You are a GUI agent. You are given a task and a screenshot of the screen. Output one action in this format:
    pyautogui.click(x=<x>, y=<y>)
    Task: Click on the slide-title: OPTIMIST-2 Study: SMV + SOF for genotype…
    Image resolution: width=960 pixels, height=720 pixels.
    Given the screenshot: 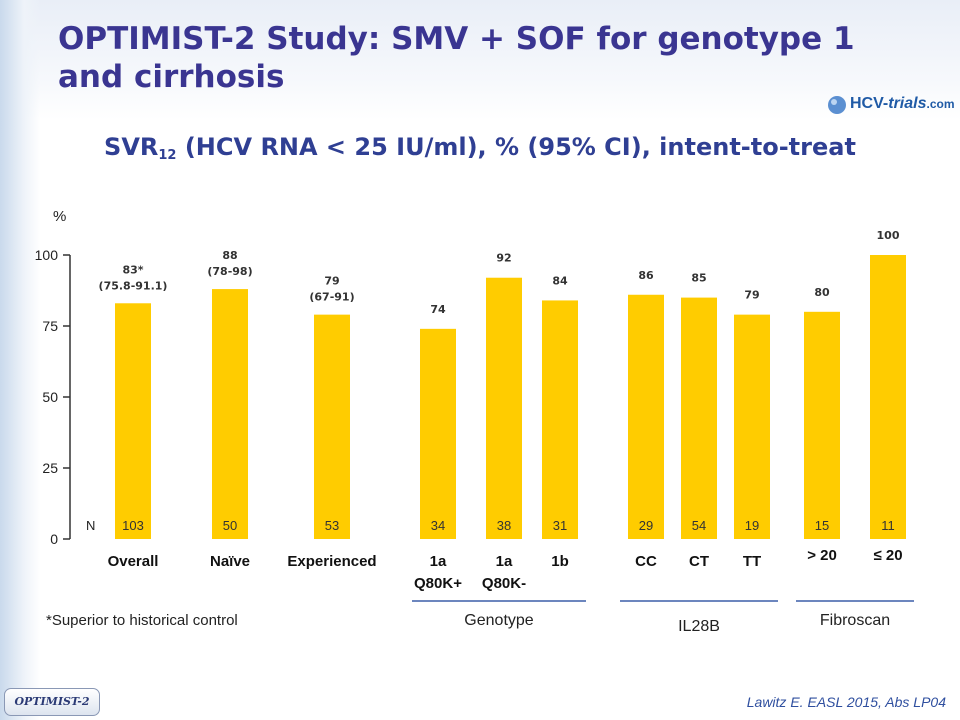 What is the action you would take?
    pyautogui.click(x=456, y=58)
    